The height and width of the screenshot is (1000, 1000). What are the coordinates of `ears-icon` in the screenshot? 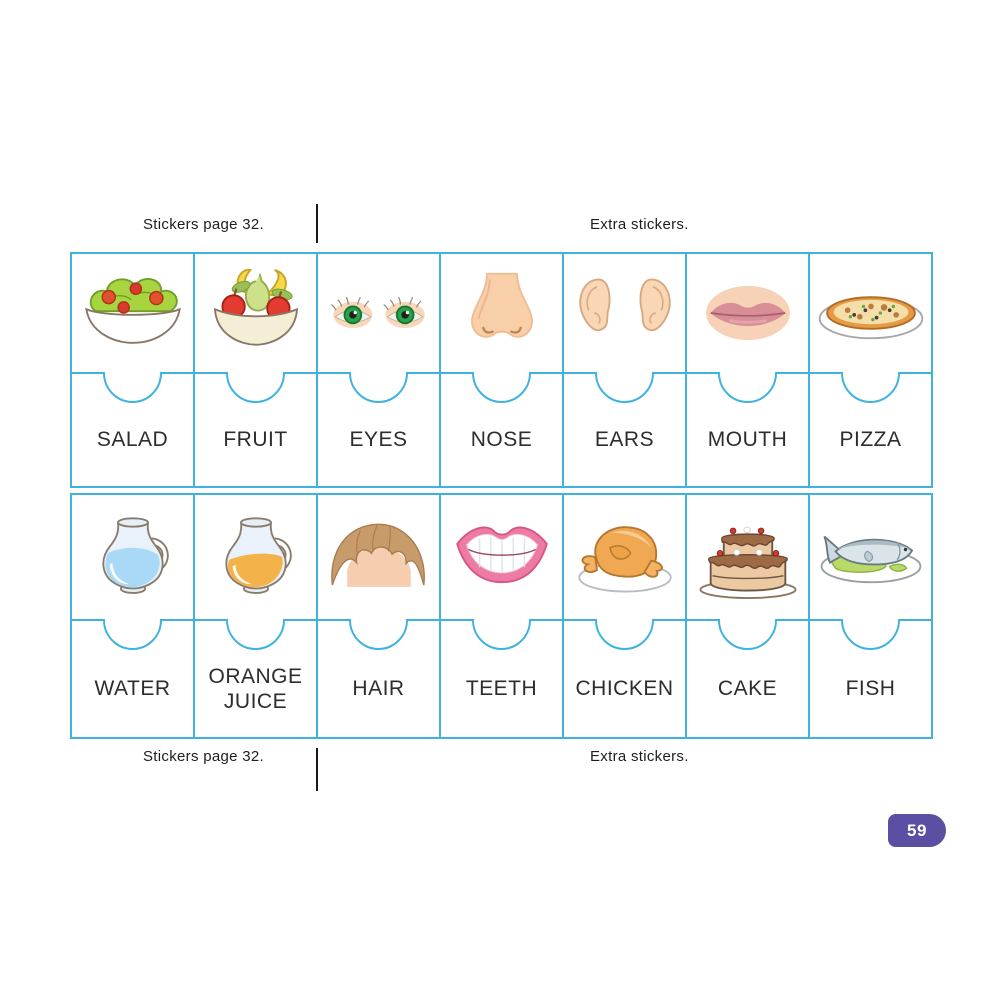 It's located at (624, 304).